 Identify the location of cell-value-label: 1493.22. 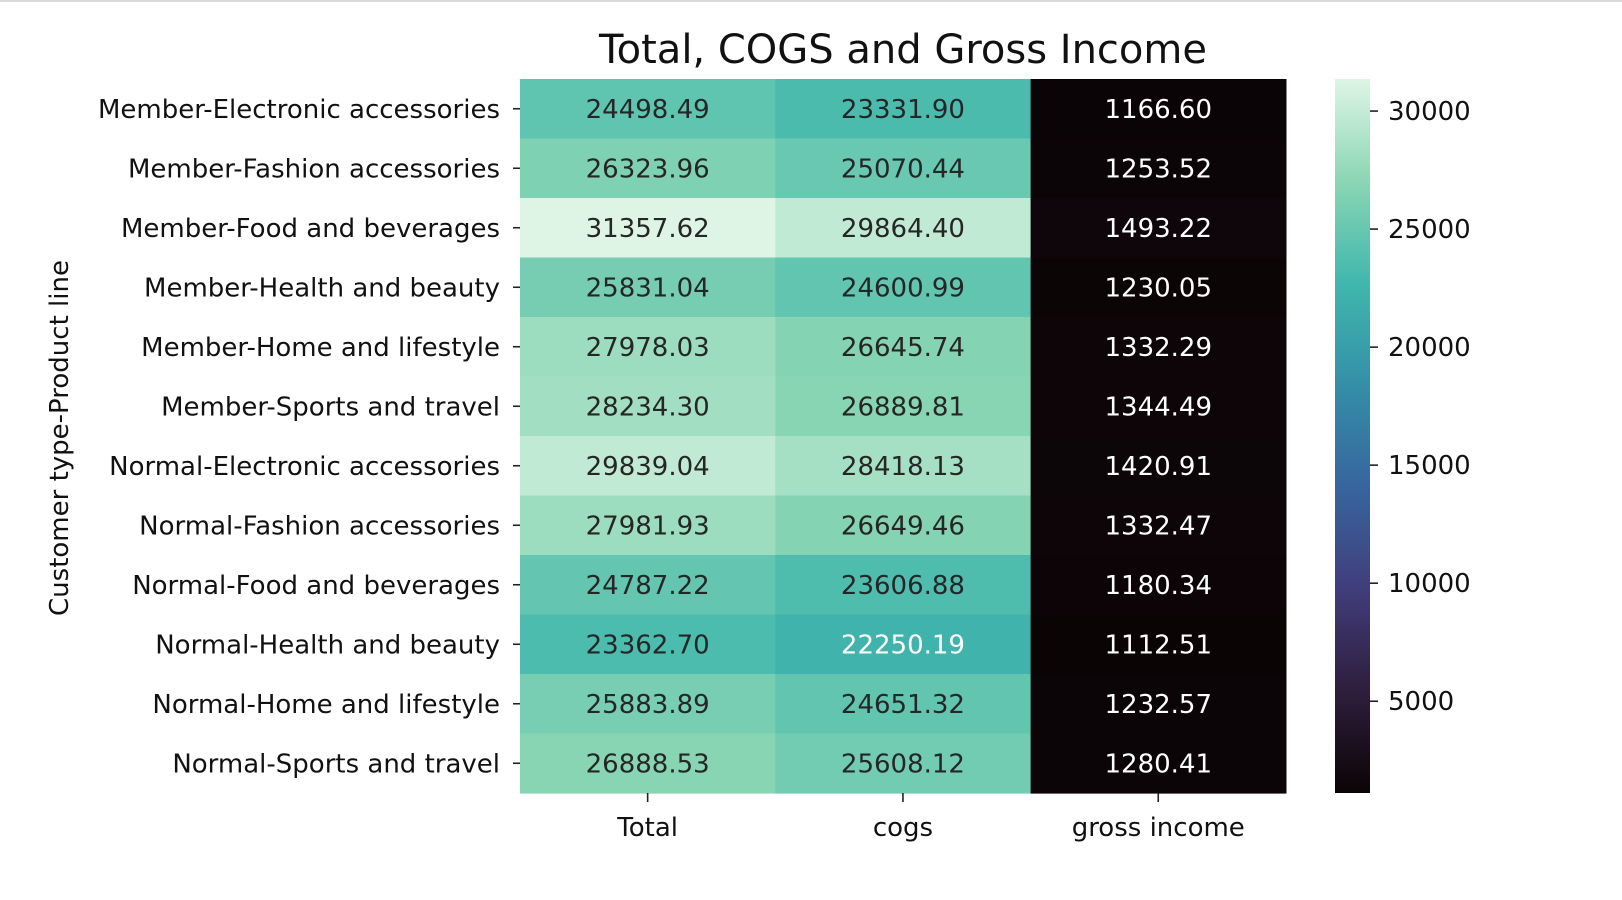
(1158, 229).